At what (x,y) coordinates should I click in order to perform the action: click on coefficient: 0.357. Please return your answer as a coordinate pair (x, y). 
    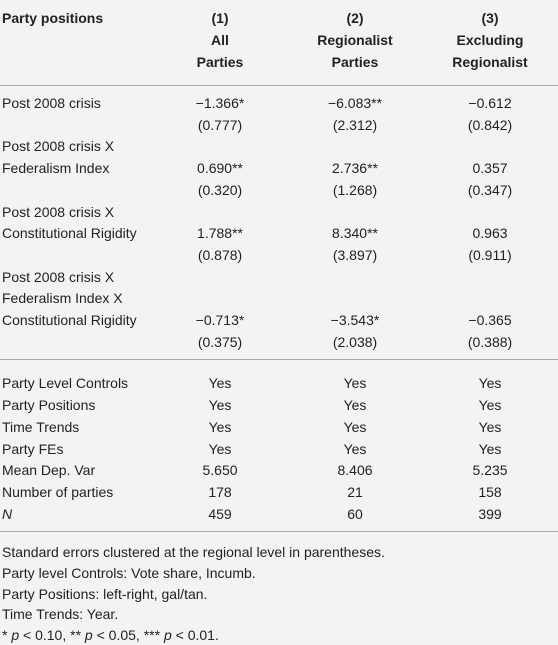
    Looking at the image, I should click on (490, 168).